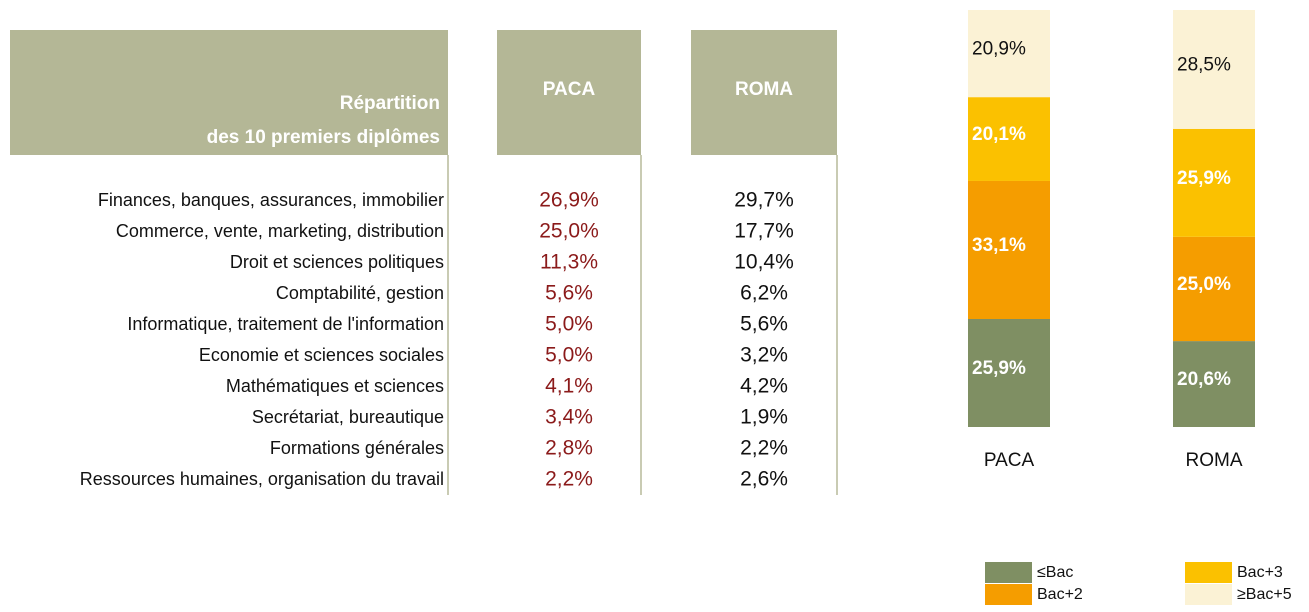 This screenshot has height=612, width=1309. What do you see at coordinates (360, 293) in the screenshot?
I see `row-label: Comptabilité, gestion` at bounding box center [360, 293].